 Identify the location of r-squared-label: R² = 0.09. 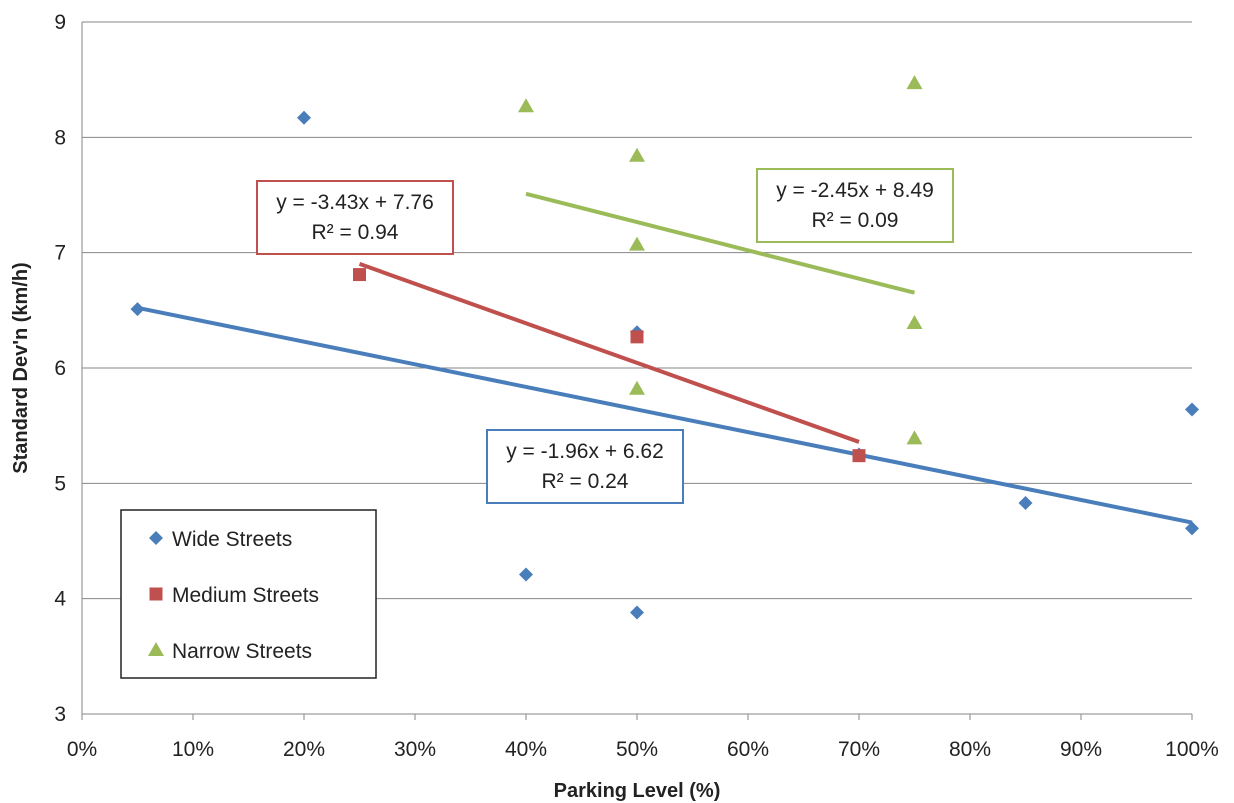
(855, 220).